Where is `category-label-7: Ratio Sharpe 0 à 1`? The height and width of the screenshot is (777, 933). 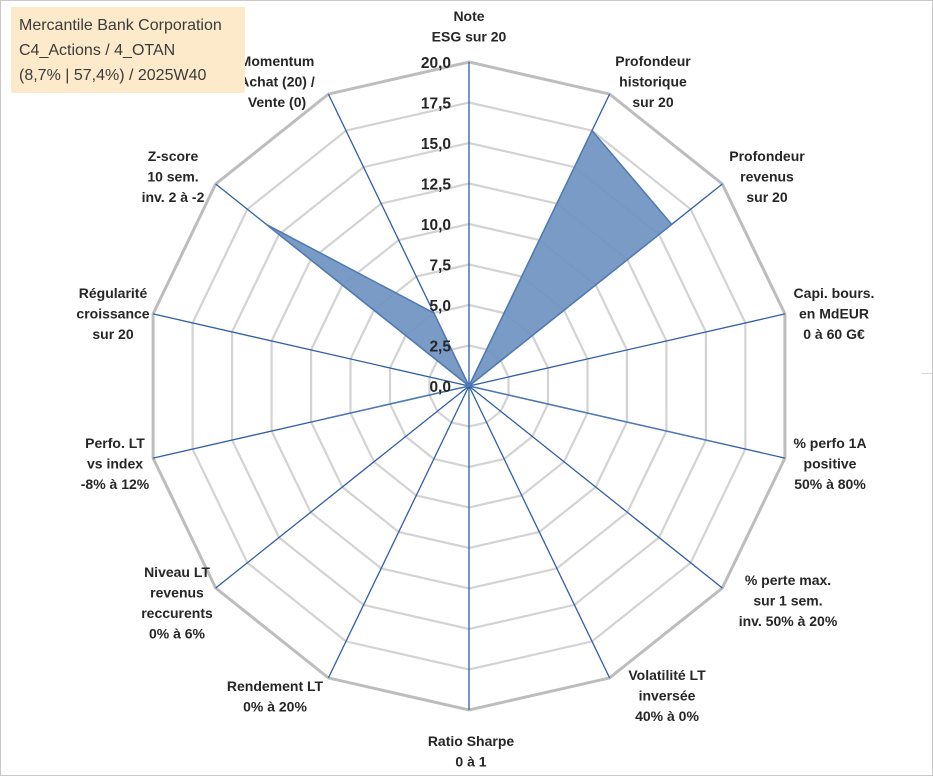
category-label-7: Ratio Sharpe 0 à 1 is located at coordinates (471, 751).